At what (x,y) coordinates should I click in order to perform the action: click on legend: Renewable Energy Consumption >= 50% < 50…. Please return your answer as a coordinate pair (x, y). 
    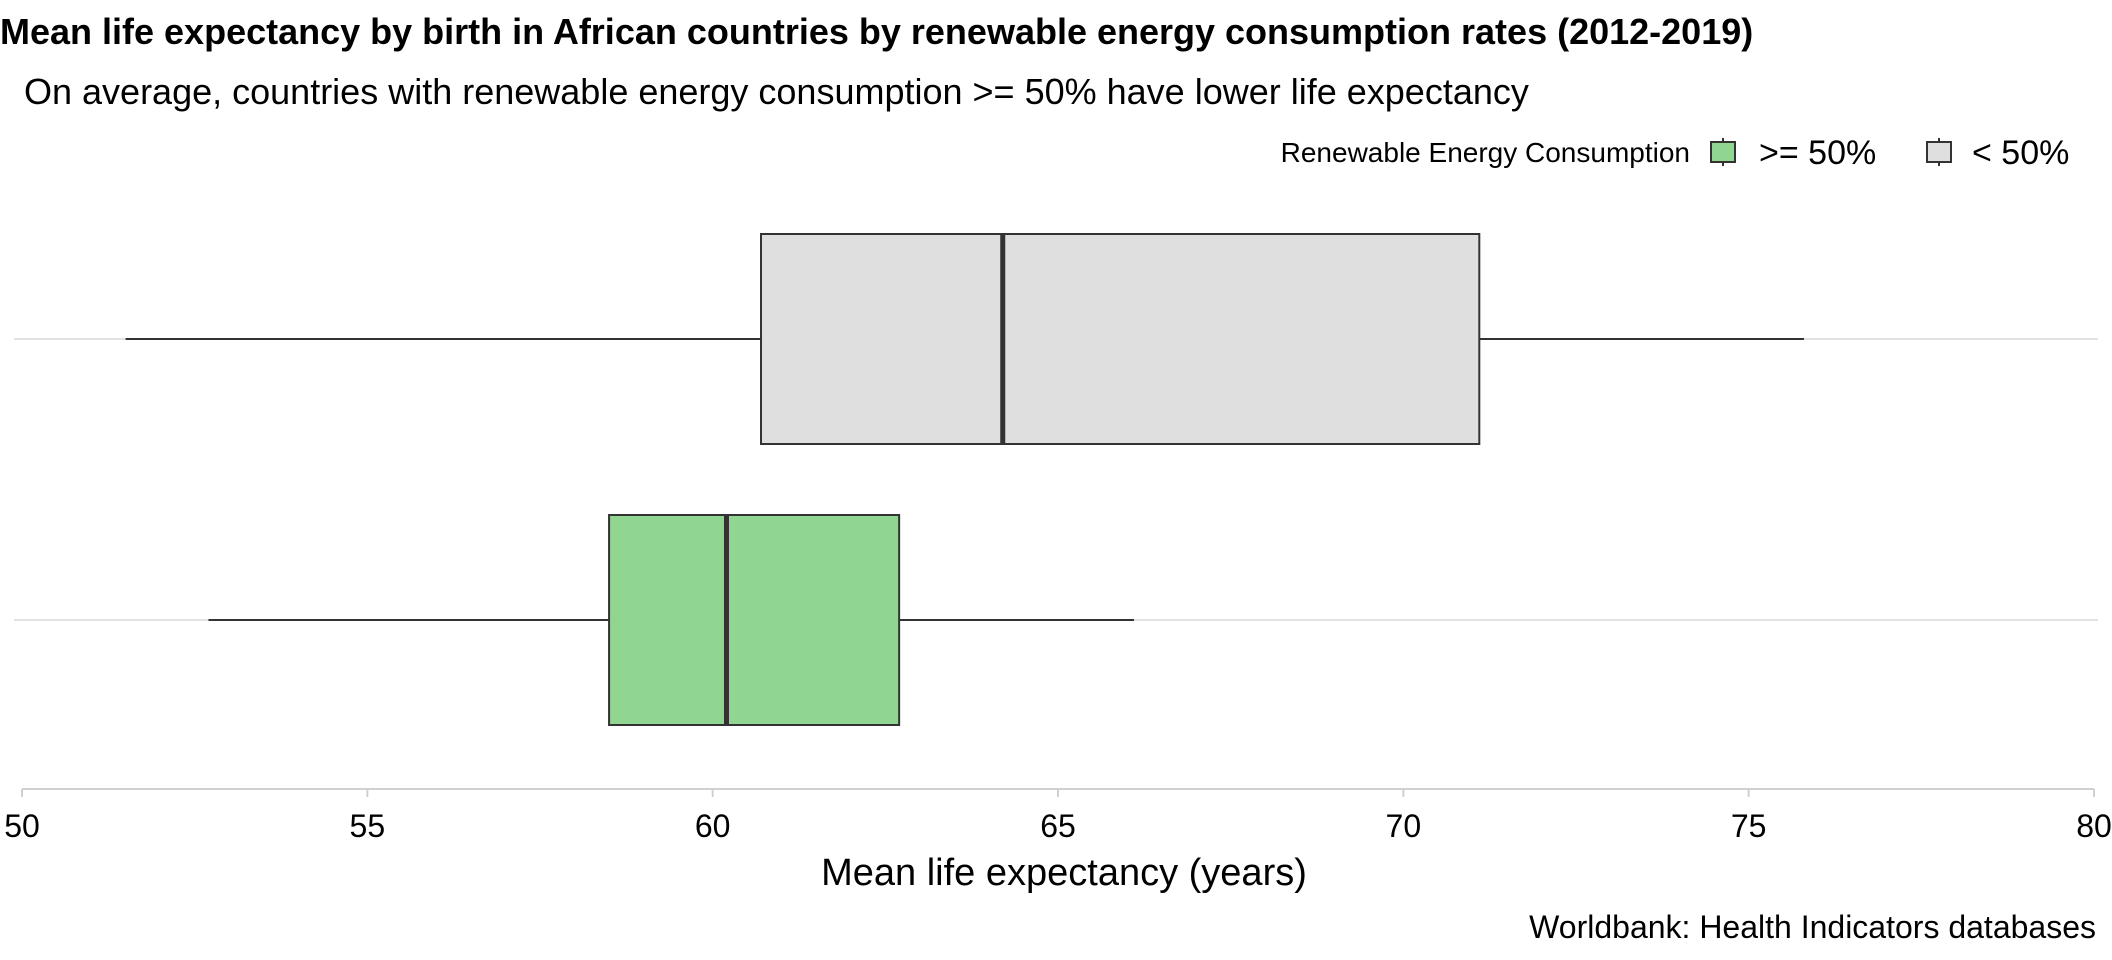
    Looking at the image, I should click on (1675, 153).